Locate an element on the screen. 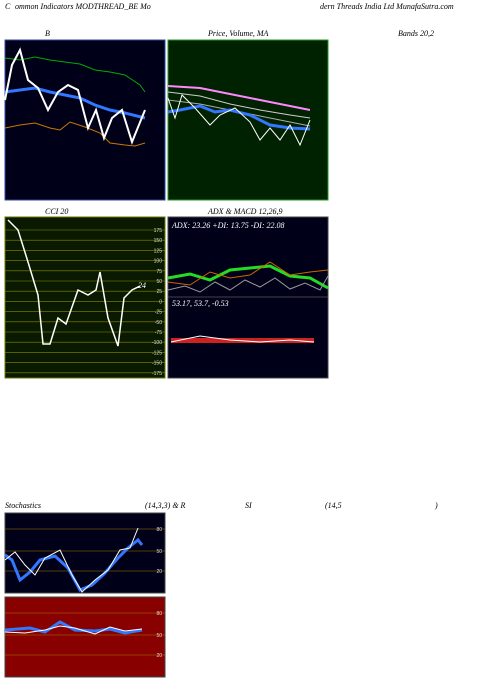  tick-label: -175 is located at coordinates (157, 374).